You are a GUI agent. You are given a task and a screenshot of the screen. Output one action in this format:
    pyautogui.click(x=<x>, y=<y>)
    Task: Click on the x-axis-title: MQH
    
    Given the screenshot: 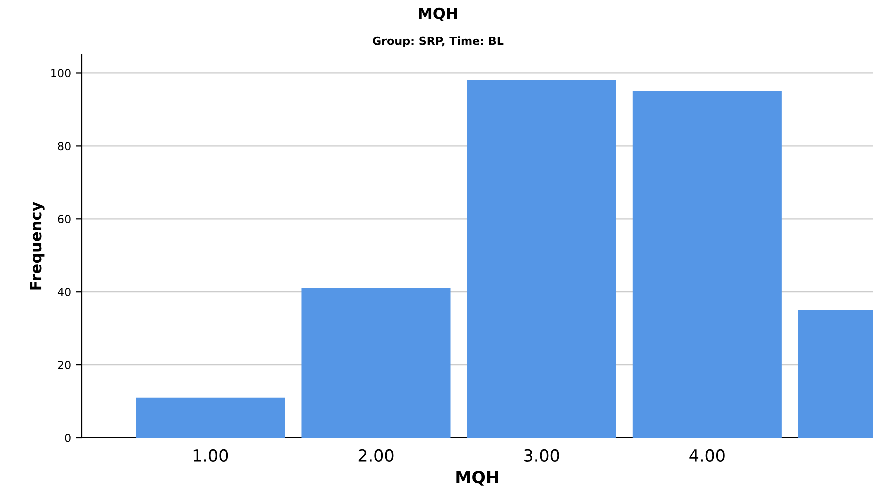 What is the action you would take?
    pyautogui.click(x=477, y=478)
    